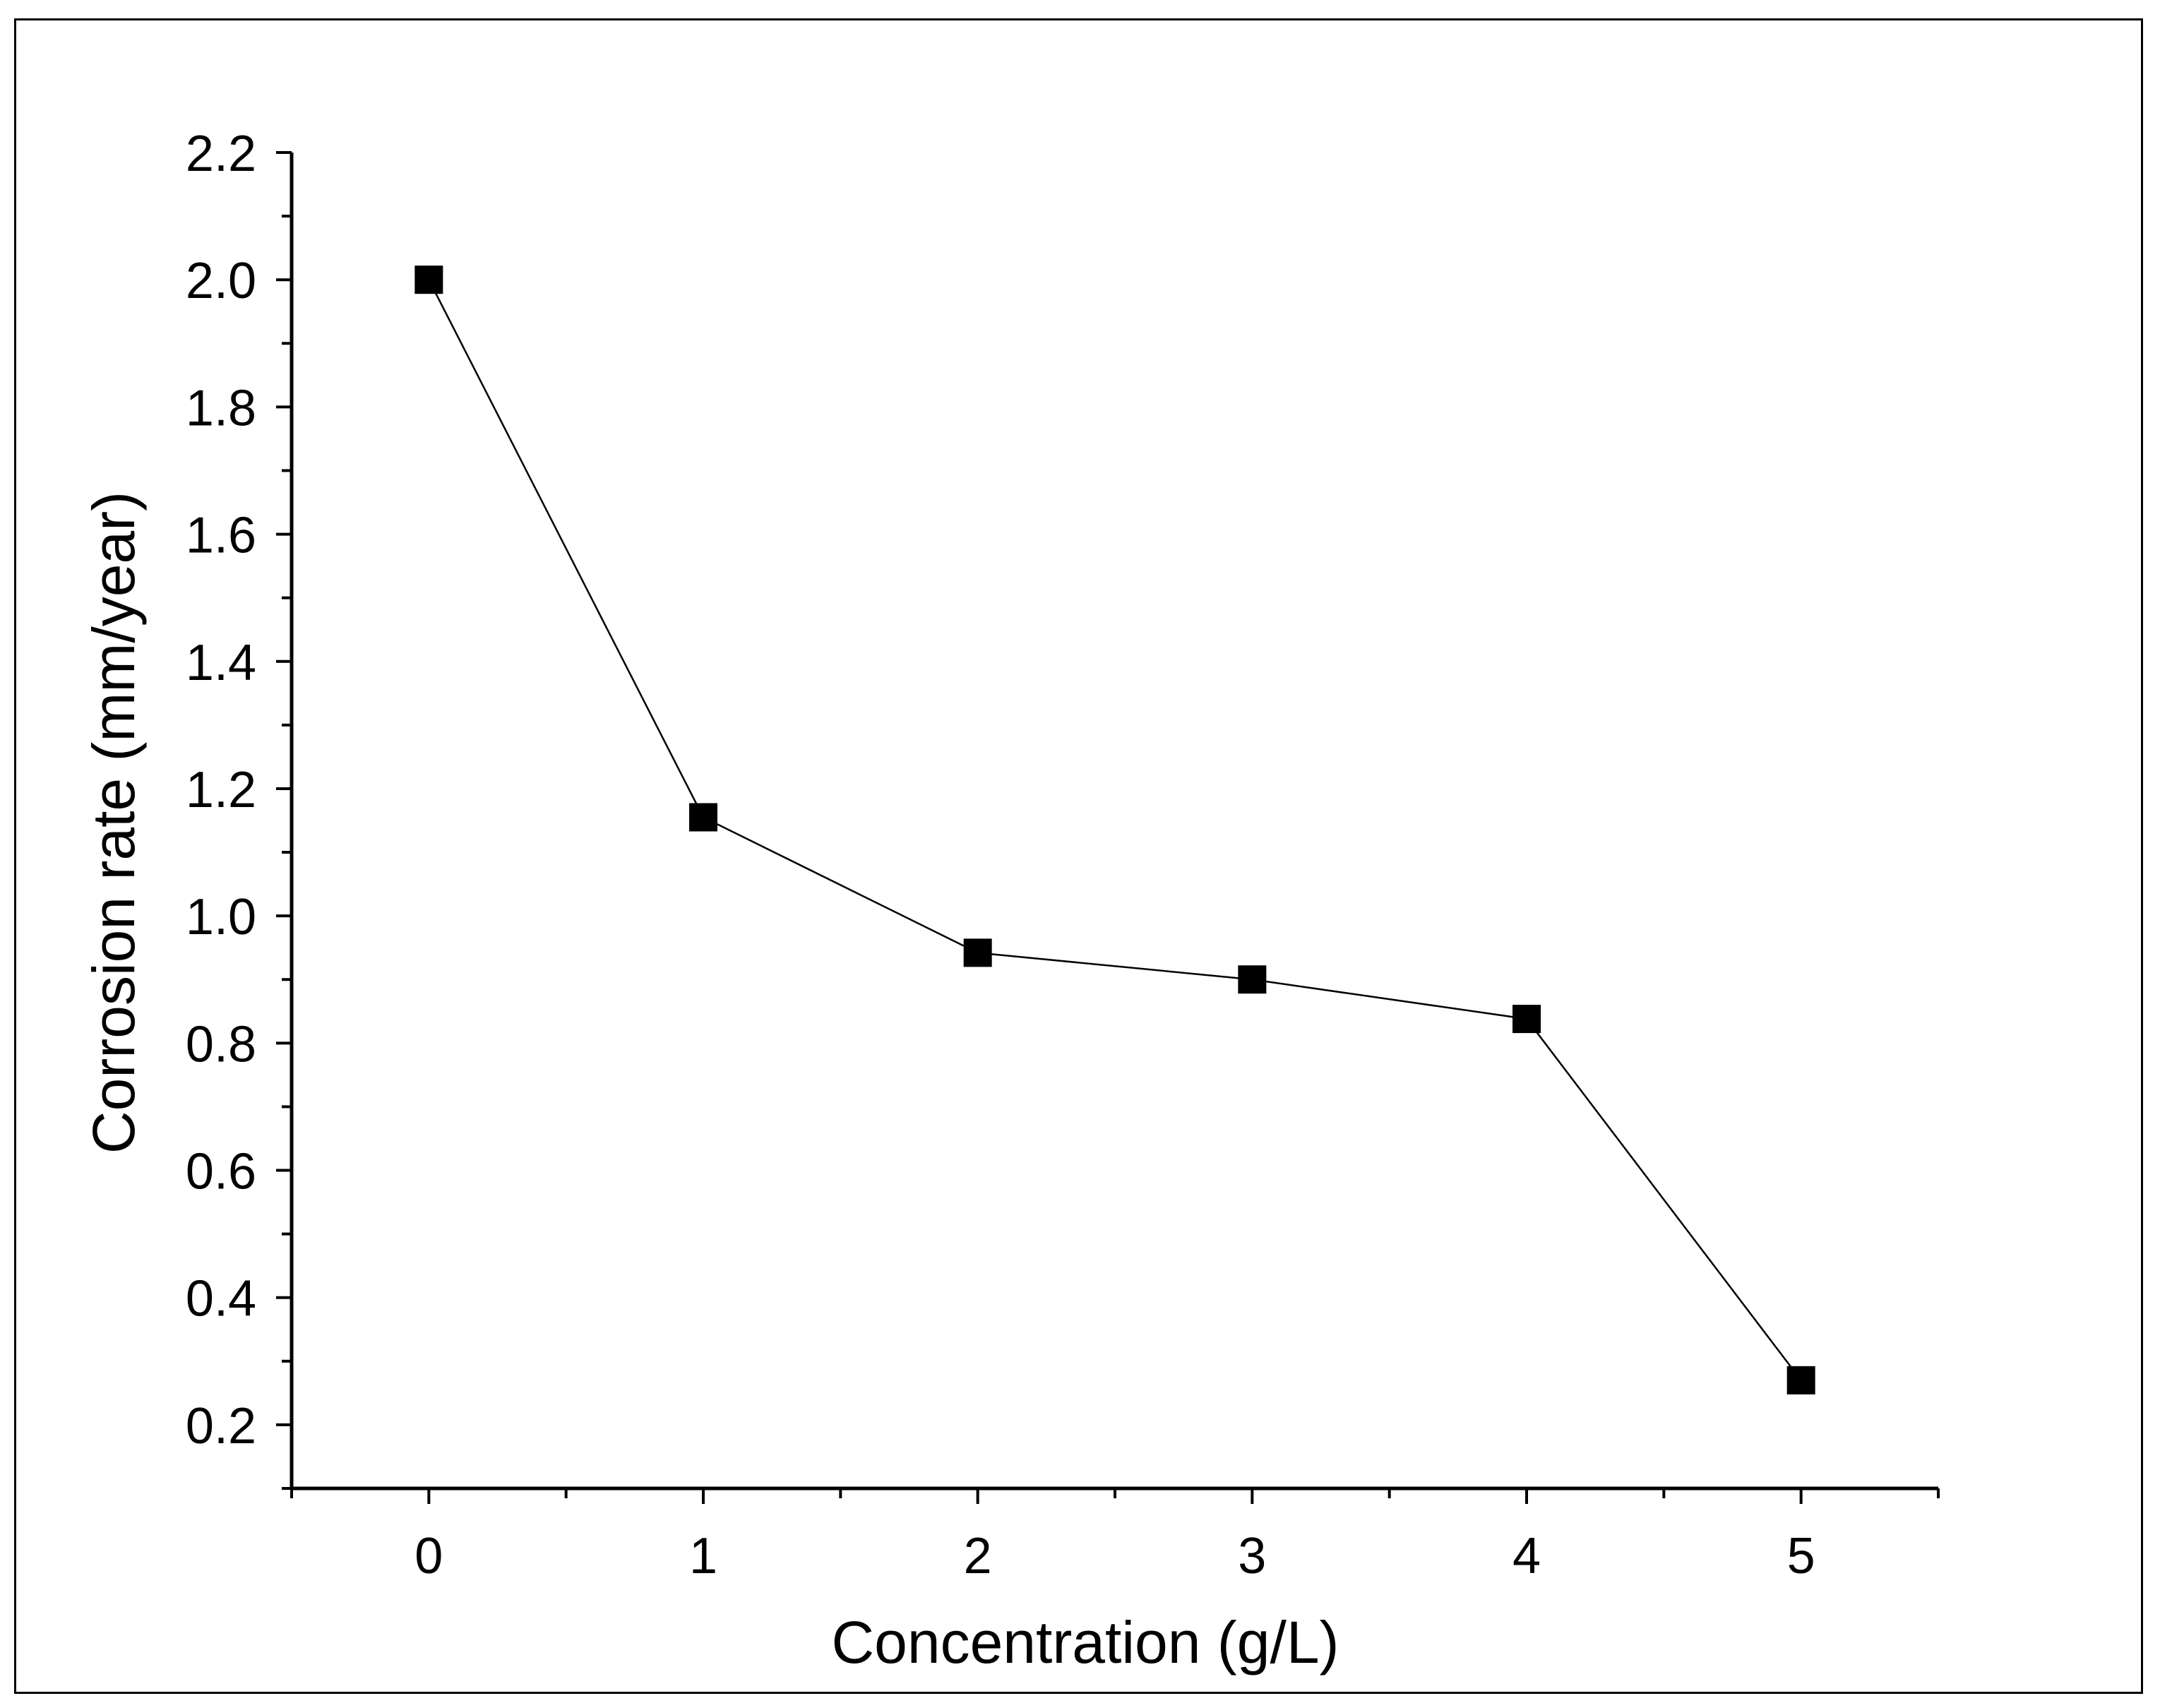 The width and height of the screenshot is (2160, 1708). I want to click on y-tick-label: 2.2, so click(221, 154).